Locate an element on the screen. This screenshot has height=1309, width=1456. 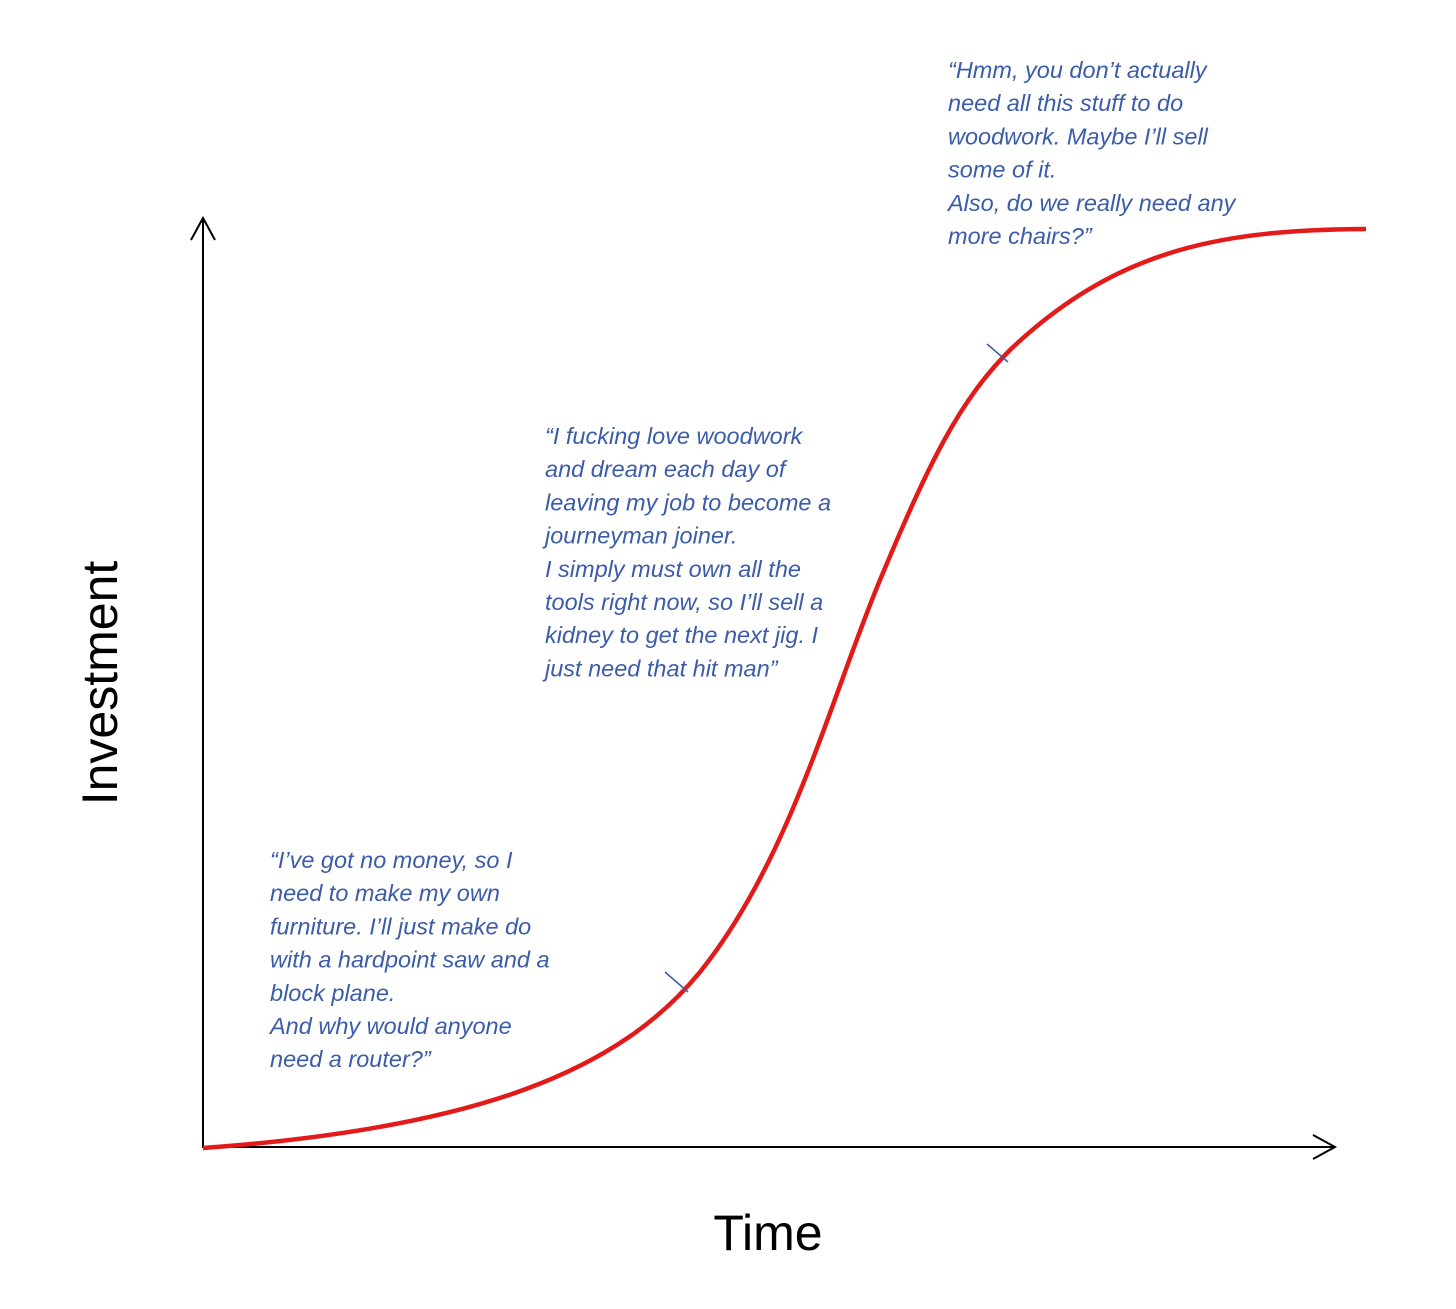
annotation-line: woodwork. Maybe I’ll sell is located at coordinates (1078, 136).